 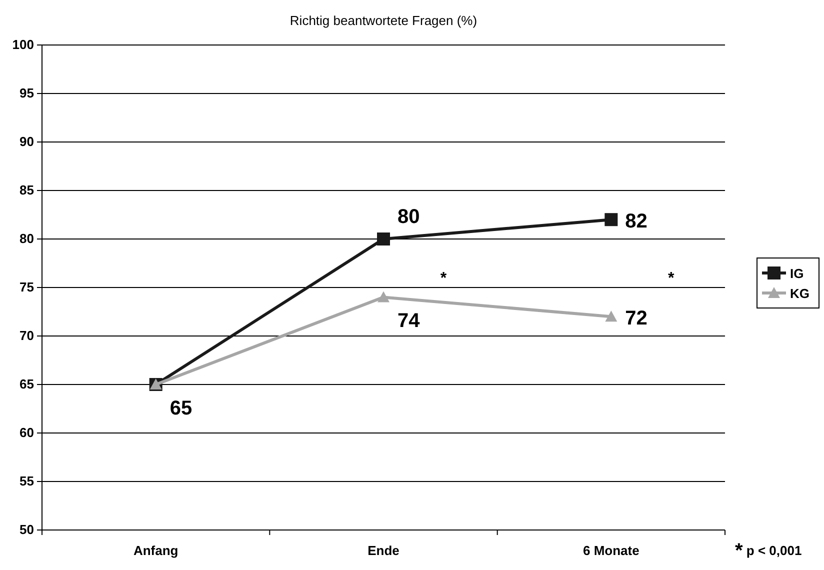 What do you see at coordinates (23, 44) in the screenshot?
I see `y-tick-label: 100` at bounding box center [23, 44].